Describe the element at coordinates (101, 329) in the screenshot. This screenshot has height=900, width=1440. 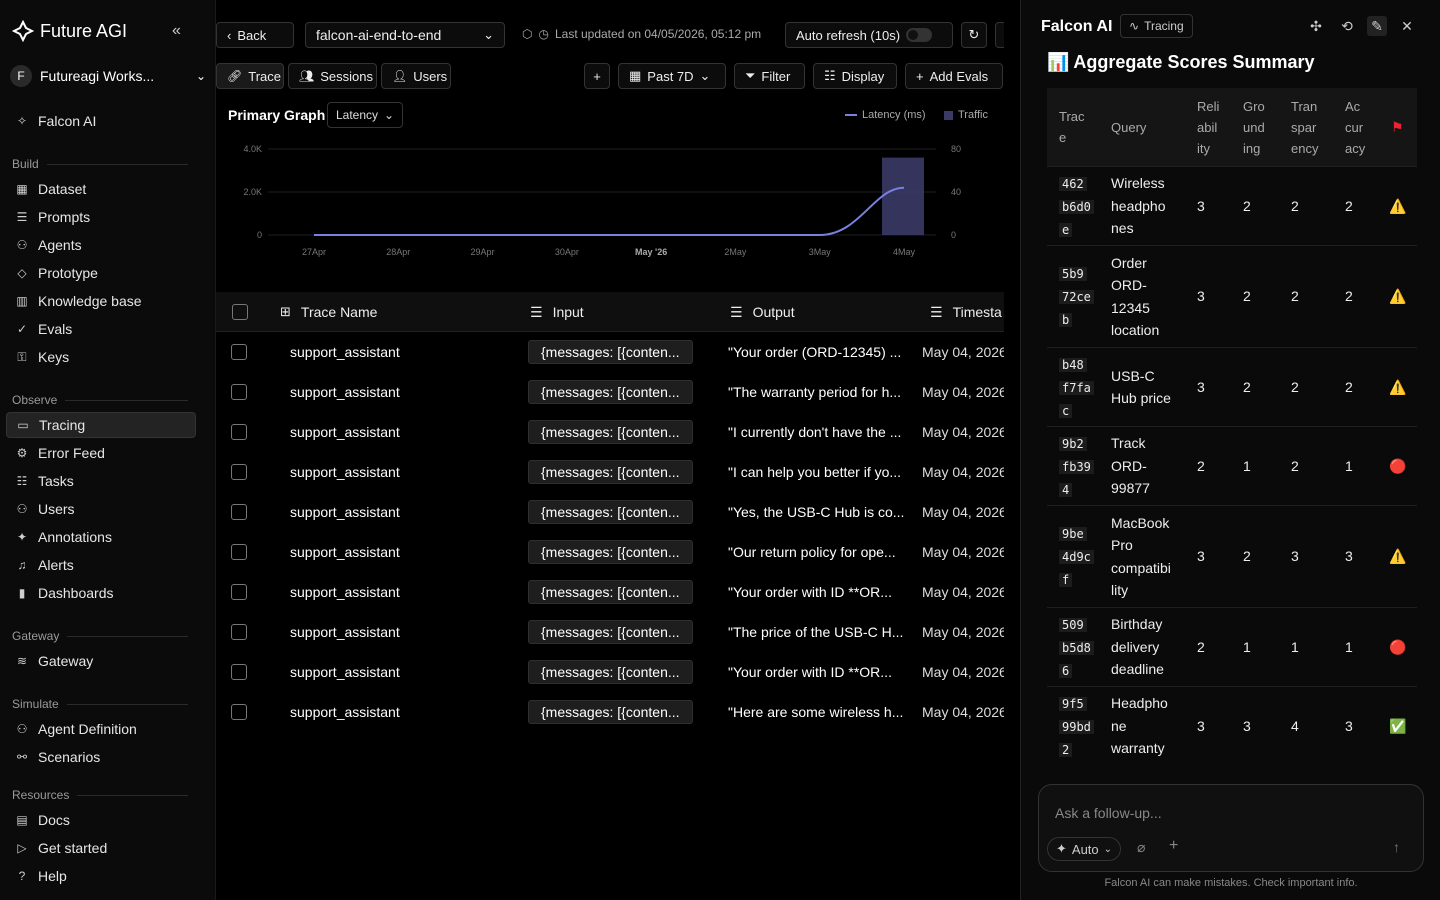
I see `sidebar-item-evals: ✓ Evals` at that location.